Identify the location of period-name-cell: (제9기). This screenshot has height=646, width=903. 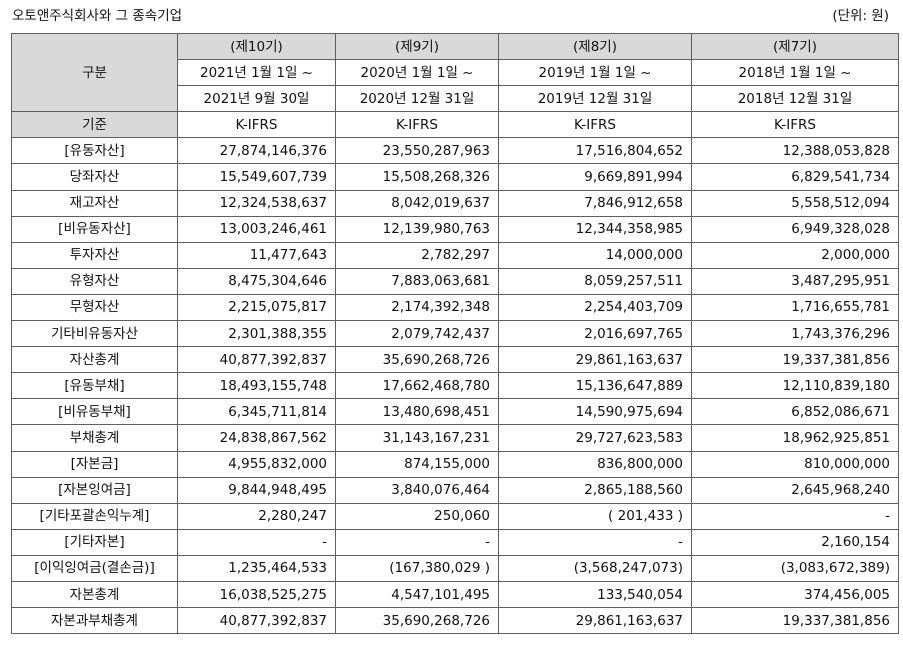
(417, 46).